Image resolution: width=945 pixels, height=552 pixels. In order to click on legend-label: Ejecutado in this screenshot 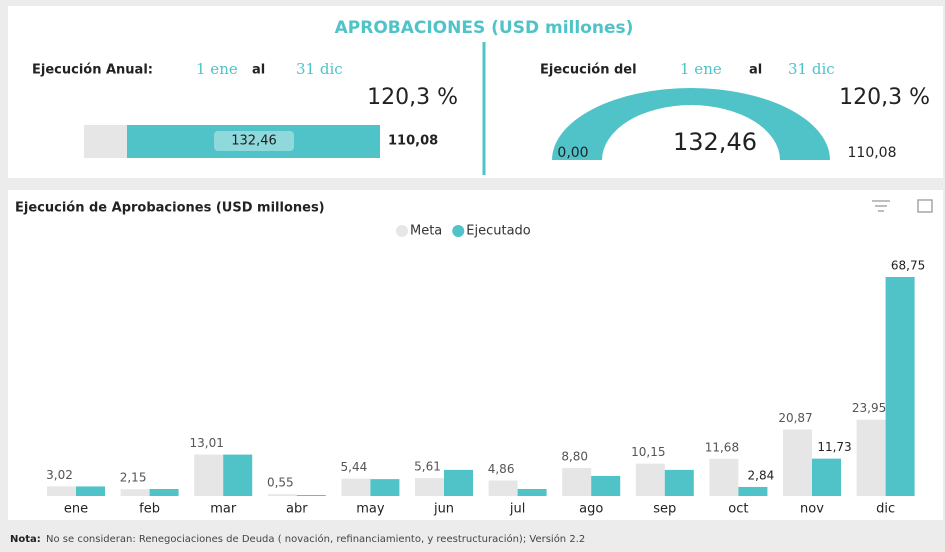, I will do `click(498, 231)`.